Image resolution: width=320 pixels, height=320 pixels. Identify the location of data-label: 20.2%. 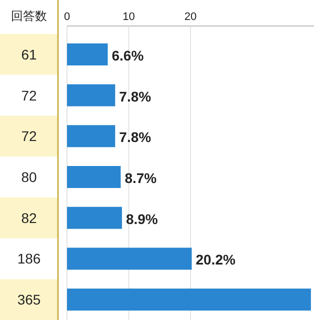
(216, 260).